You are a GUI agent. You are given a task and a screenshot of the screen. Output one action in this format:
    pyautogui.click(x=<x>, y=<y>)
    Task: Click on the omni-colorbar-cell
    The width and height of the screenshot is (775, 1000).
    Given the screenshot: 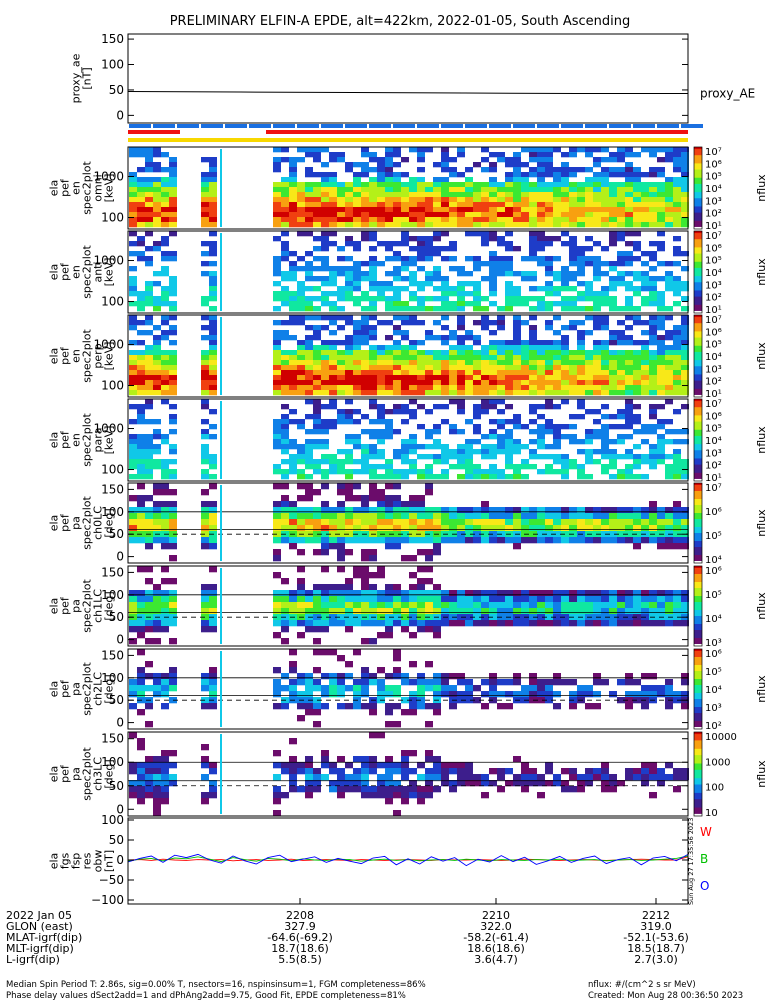 What is the action you would take?
    pyautogui.click(x=698, y=197)
    